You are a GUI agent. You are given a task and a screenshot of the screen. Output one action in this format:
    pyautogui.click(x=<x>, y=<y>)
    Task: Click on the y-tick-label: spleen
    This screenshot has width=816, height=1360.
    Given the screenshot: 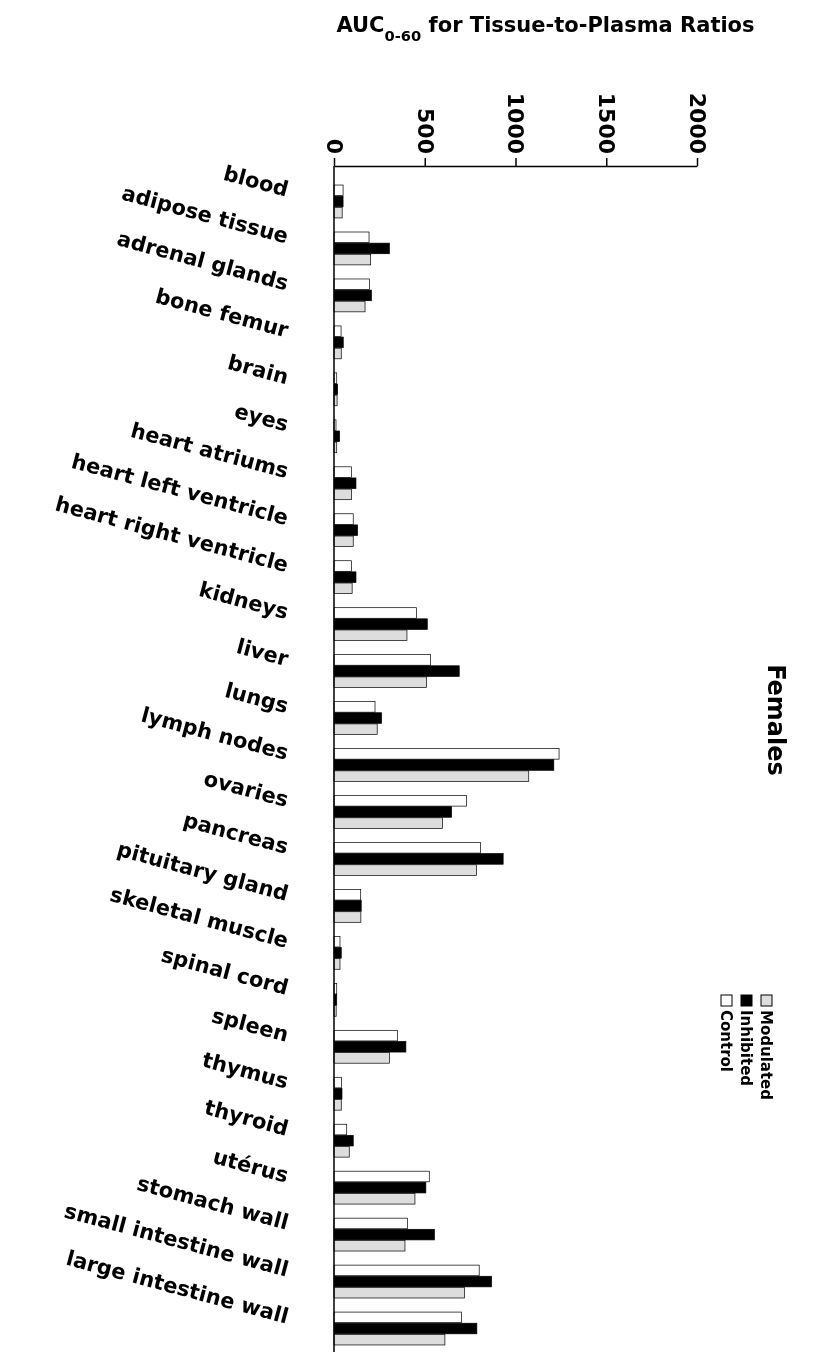 What is the action you would take?
    pyautogui.click(x=250, y=1025)
    